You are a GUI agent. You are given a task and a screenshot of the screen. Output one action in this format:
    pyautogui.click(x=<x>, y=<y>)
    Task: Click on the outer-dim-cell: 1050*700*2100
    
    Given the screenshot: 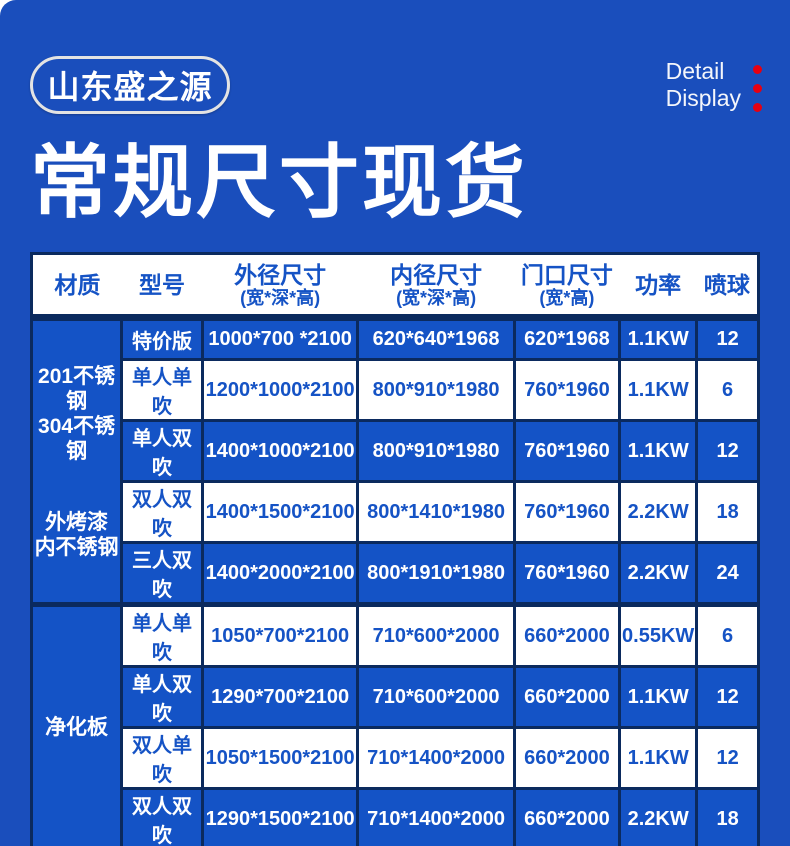 What is the action you would take?
    pyautogui.click(x=280, y=635)
    